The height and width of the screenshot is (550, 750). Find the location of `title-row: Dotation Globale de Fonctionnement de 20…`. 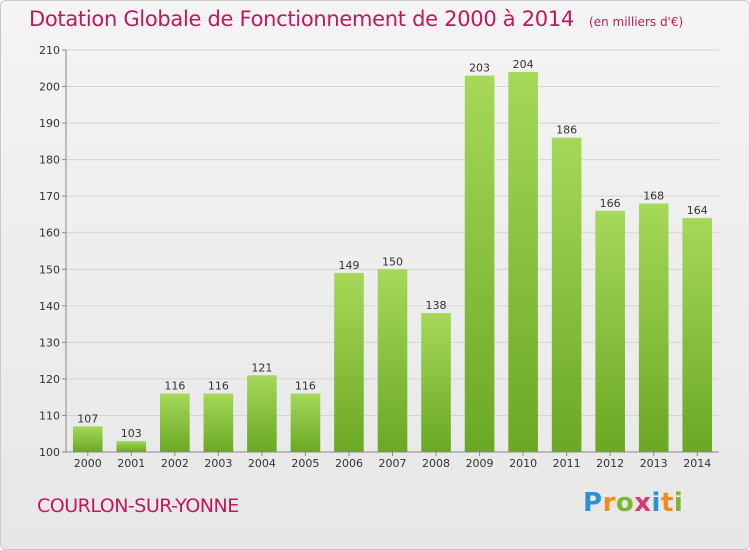

title-row: Dotation Globale de Fonctionnement de 20… is located at coordinates (356, 19).